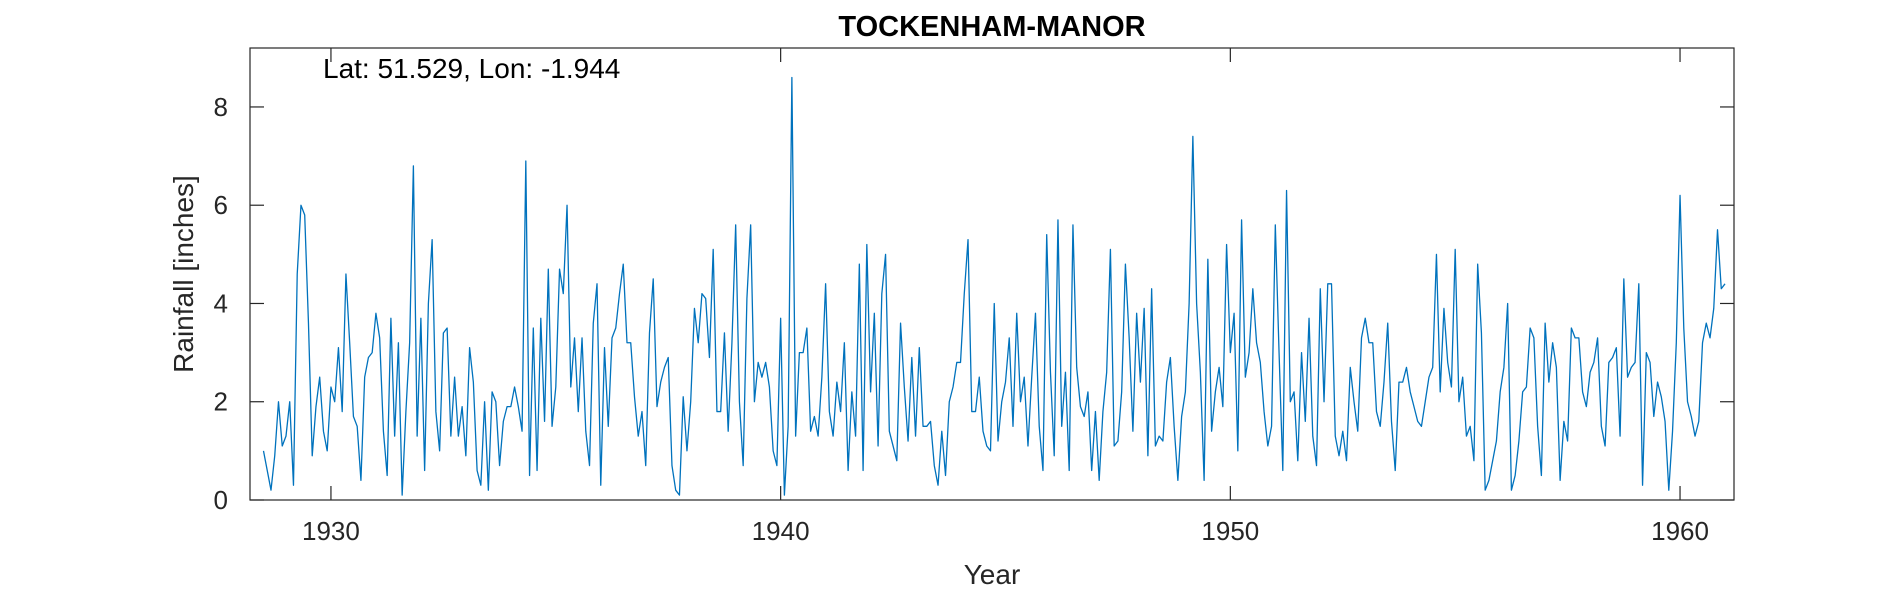 Image resolution: width=1890 pixels, height=591 pixels. I want to click on y-axis-label: Rainfall [inches], so click(183, 274).